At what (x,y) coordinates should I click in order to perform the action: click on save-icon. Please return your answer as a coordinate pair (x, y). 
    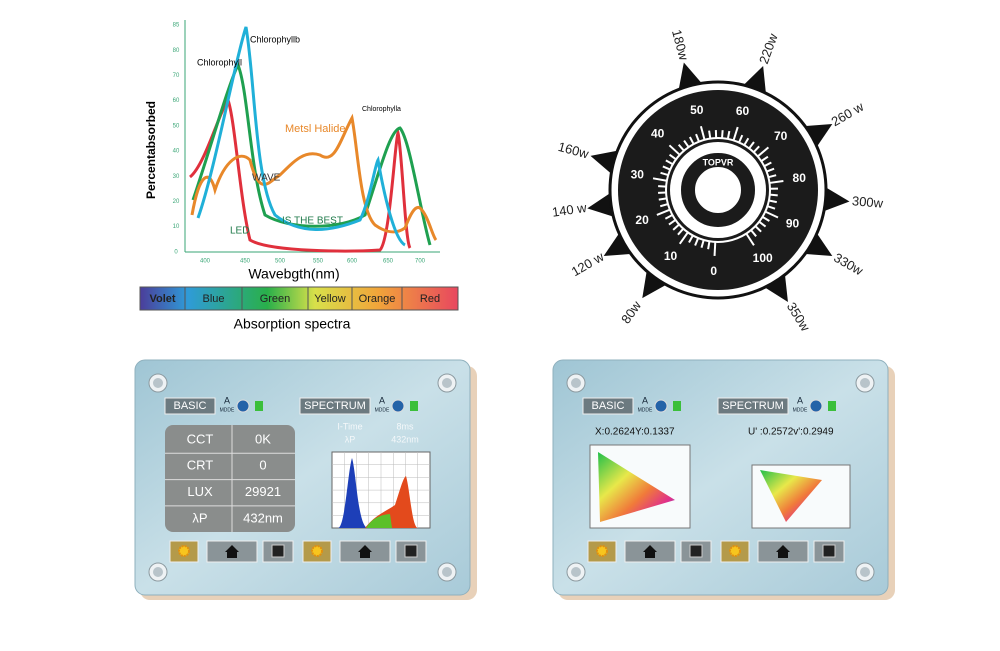
    Looking at the image, I should click on (278, 551).